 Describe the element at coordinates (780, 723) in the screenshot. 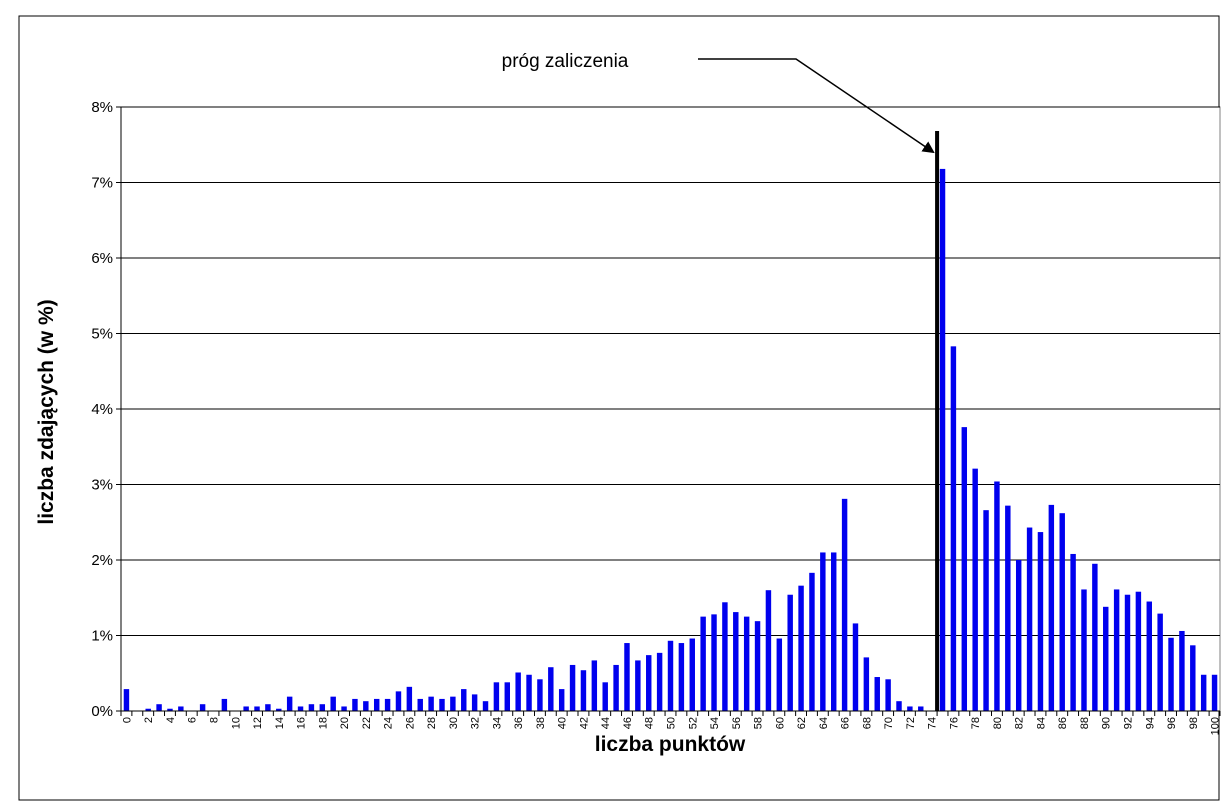

I see `x-tick-label: 60` at that location.